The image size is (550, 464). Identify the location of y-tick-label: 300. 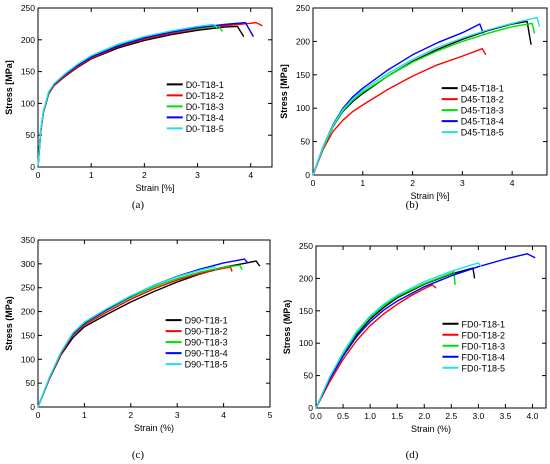
(28, 264).